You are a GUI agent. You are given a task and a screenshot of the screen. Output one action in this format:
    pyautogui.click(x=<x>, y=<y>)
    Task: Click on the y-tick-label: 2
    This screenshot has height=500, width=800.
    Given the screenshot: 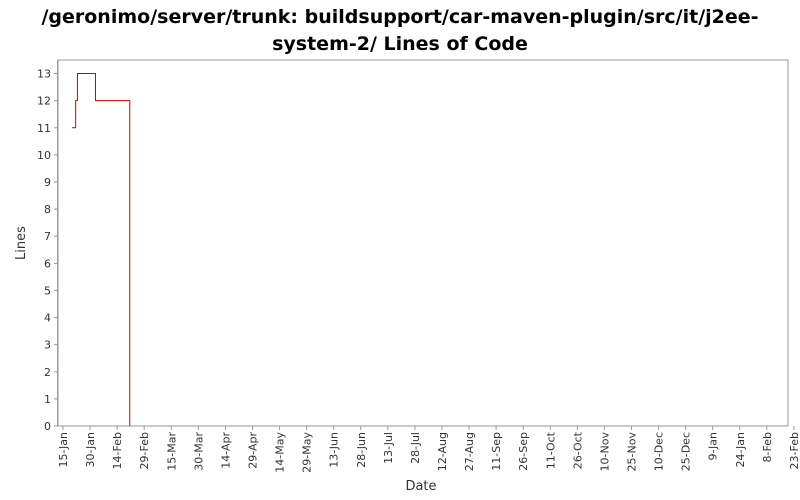 What is the action you would take?
    pyautogui.click(x=47, y=372)
    